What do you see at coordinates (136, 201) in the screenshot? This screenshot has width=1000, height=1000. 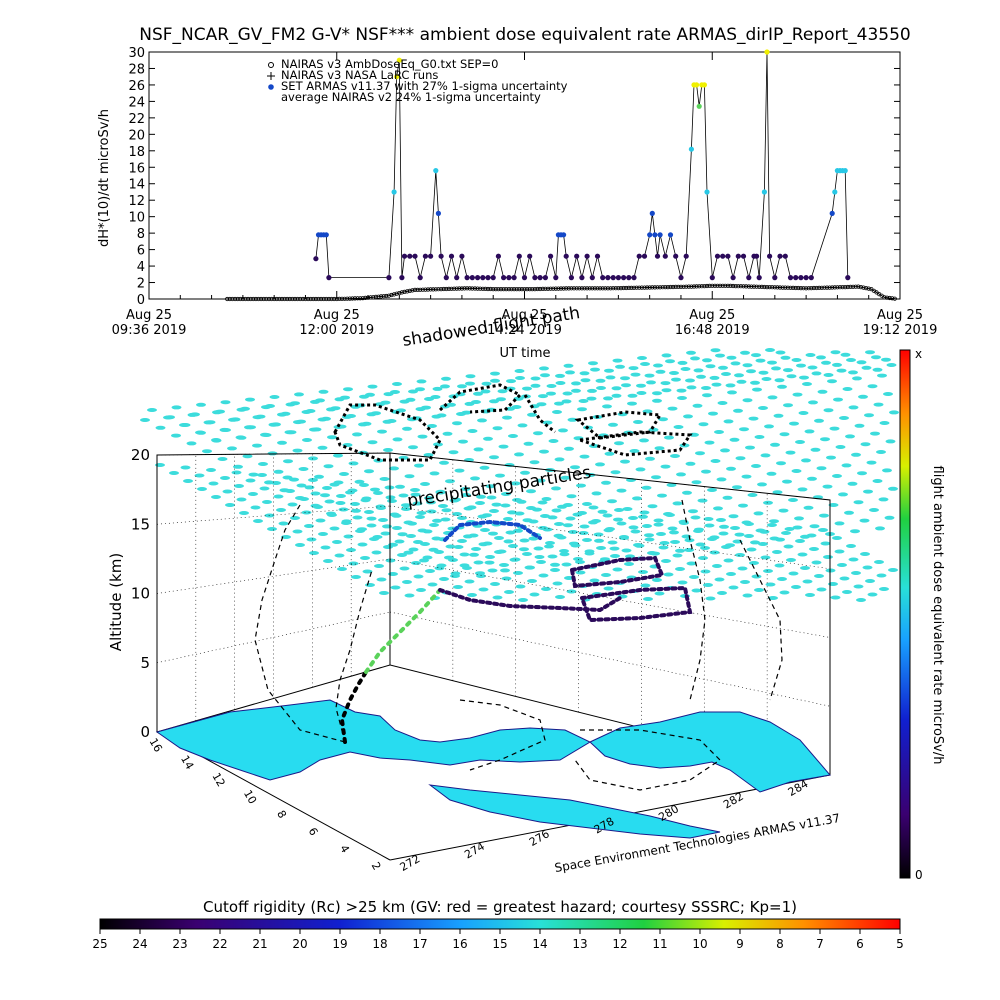 I see `y-tick-label: 12` at bounding box center [136, 201].